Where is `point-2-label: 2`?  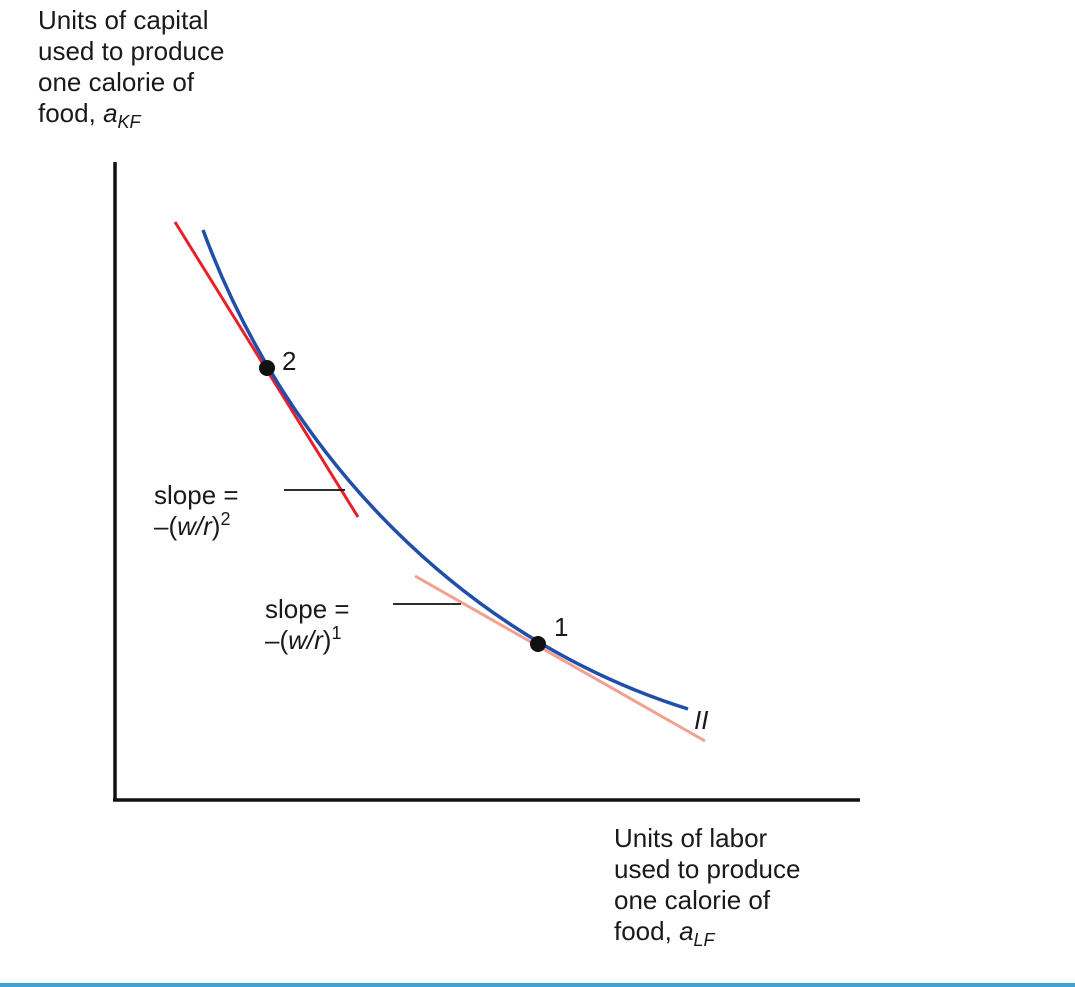 point-2-label: 2 is located at coordinates (289, 361).